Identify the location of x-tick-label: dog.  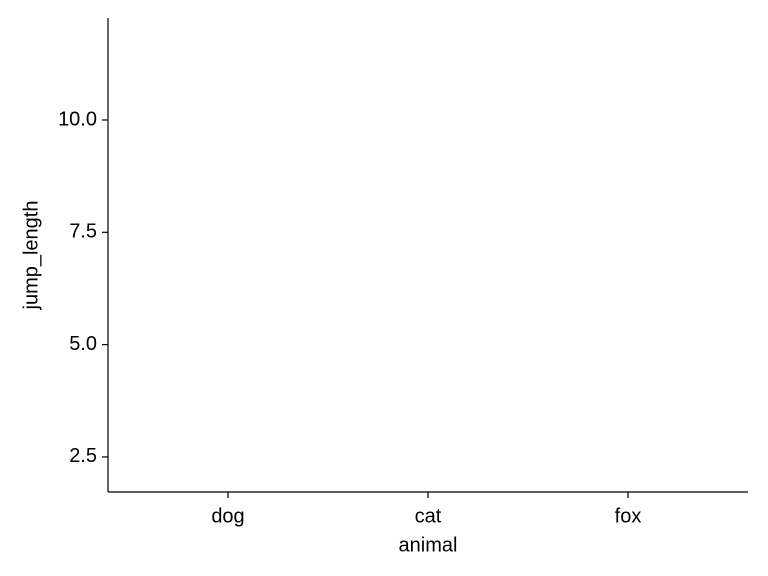
(227, 516).